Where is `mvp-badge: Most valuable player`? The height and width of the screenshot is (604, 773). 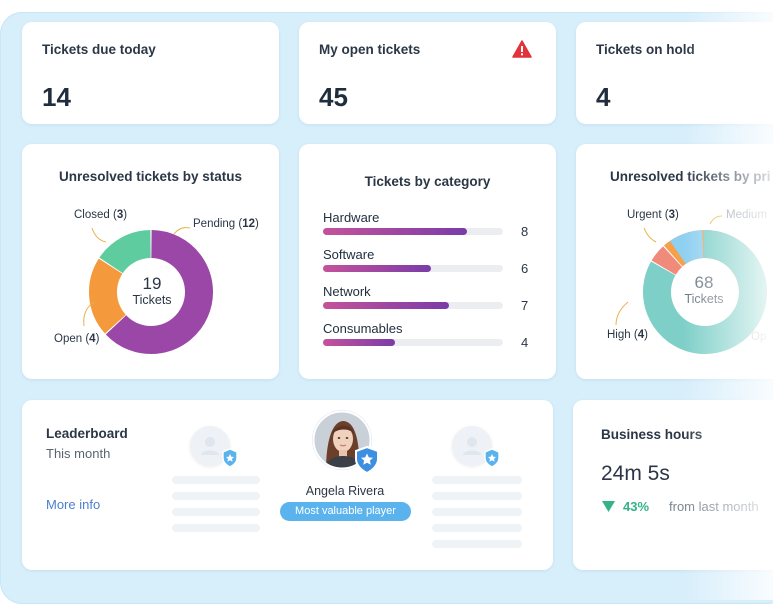
mvp-badge: Most valuable player is located at coordinates (345, 511).